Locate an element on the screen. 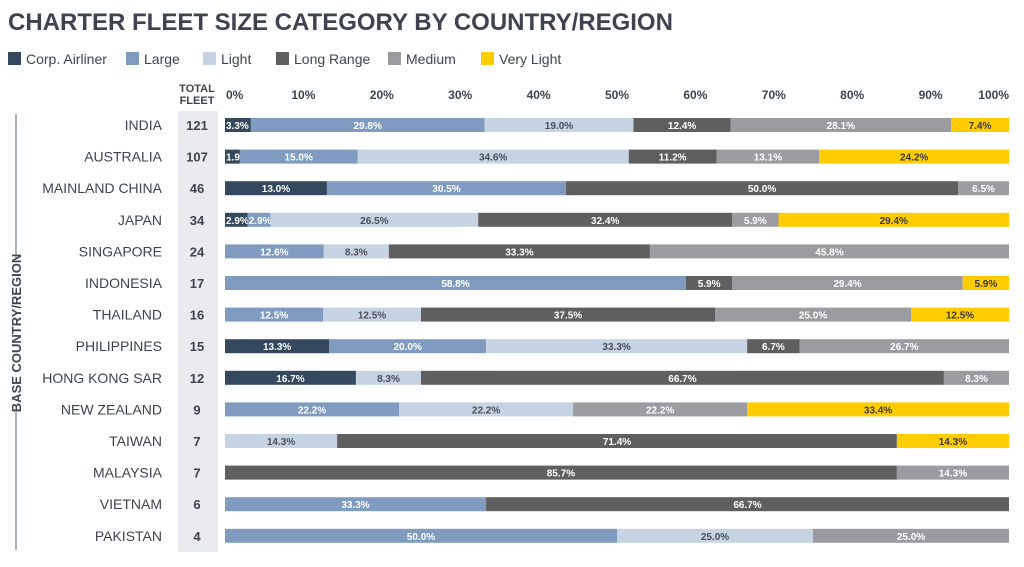 This screenshot has width=1024, height=567. total-fleet-value: 121 is located at coordinates (197, 125).